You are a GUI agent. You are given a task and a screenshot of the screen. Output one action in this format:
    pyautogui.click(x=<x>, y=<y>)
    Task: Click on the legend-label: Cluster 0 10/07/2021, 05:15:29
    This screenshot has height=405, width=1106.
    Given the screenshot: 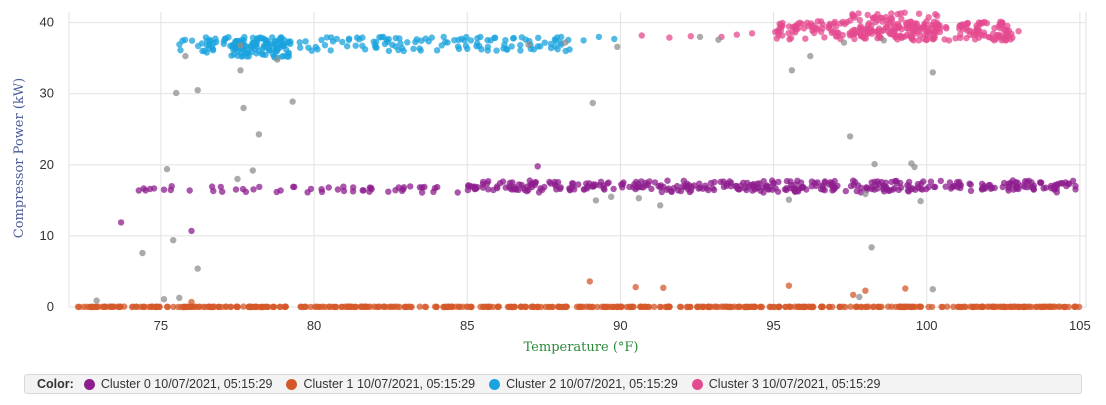 What is the action you would take?
    pyautogui.click(x=186, y=384)
    